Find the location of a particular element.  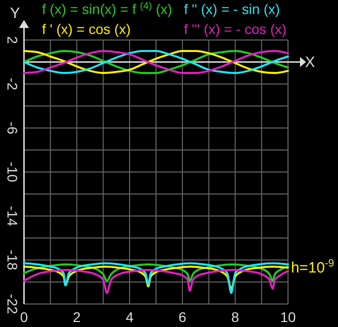

text: h=10$^{-9}$ is located at coordinates (312, 267).